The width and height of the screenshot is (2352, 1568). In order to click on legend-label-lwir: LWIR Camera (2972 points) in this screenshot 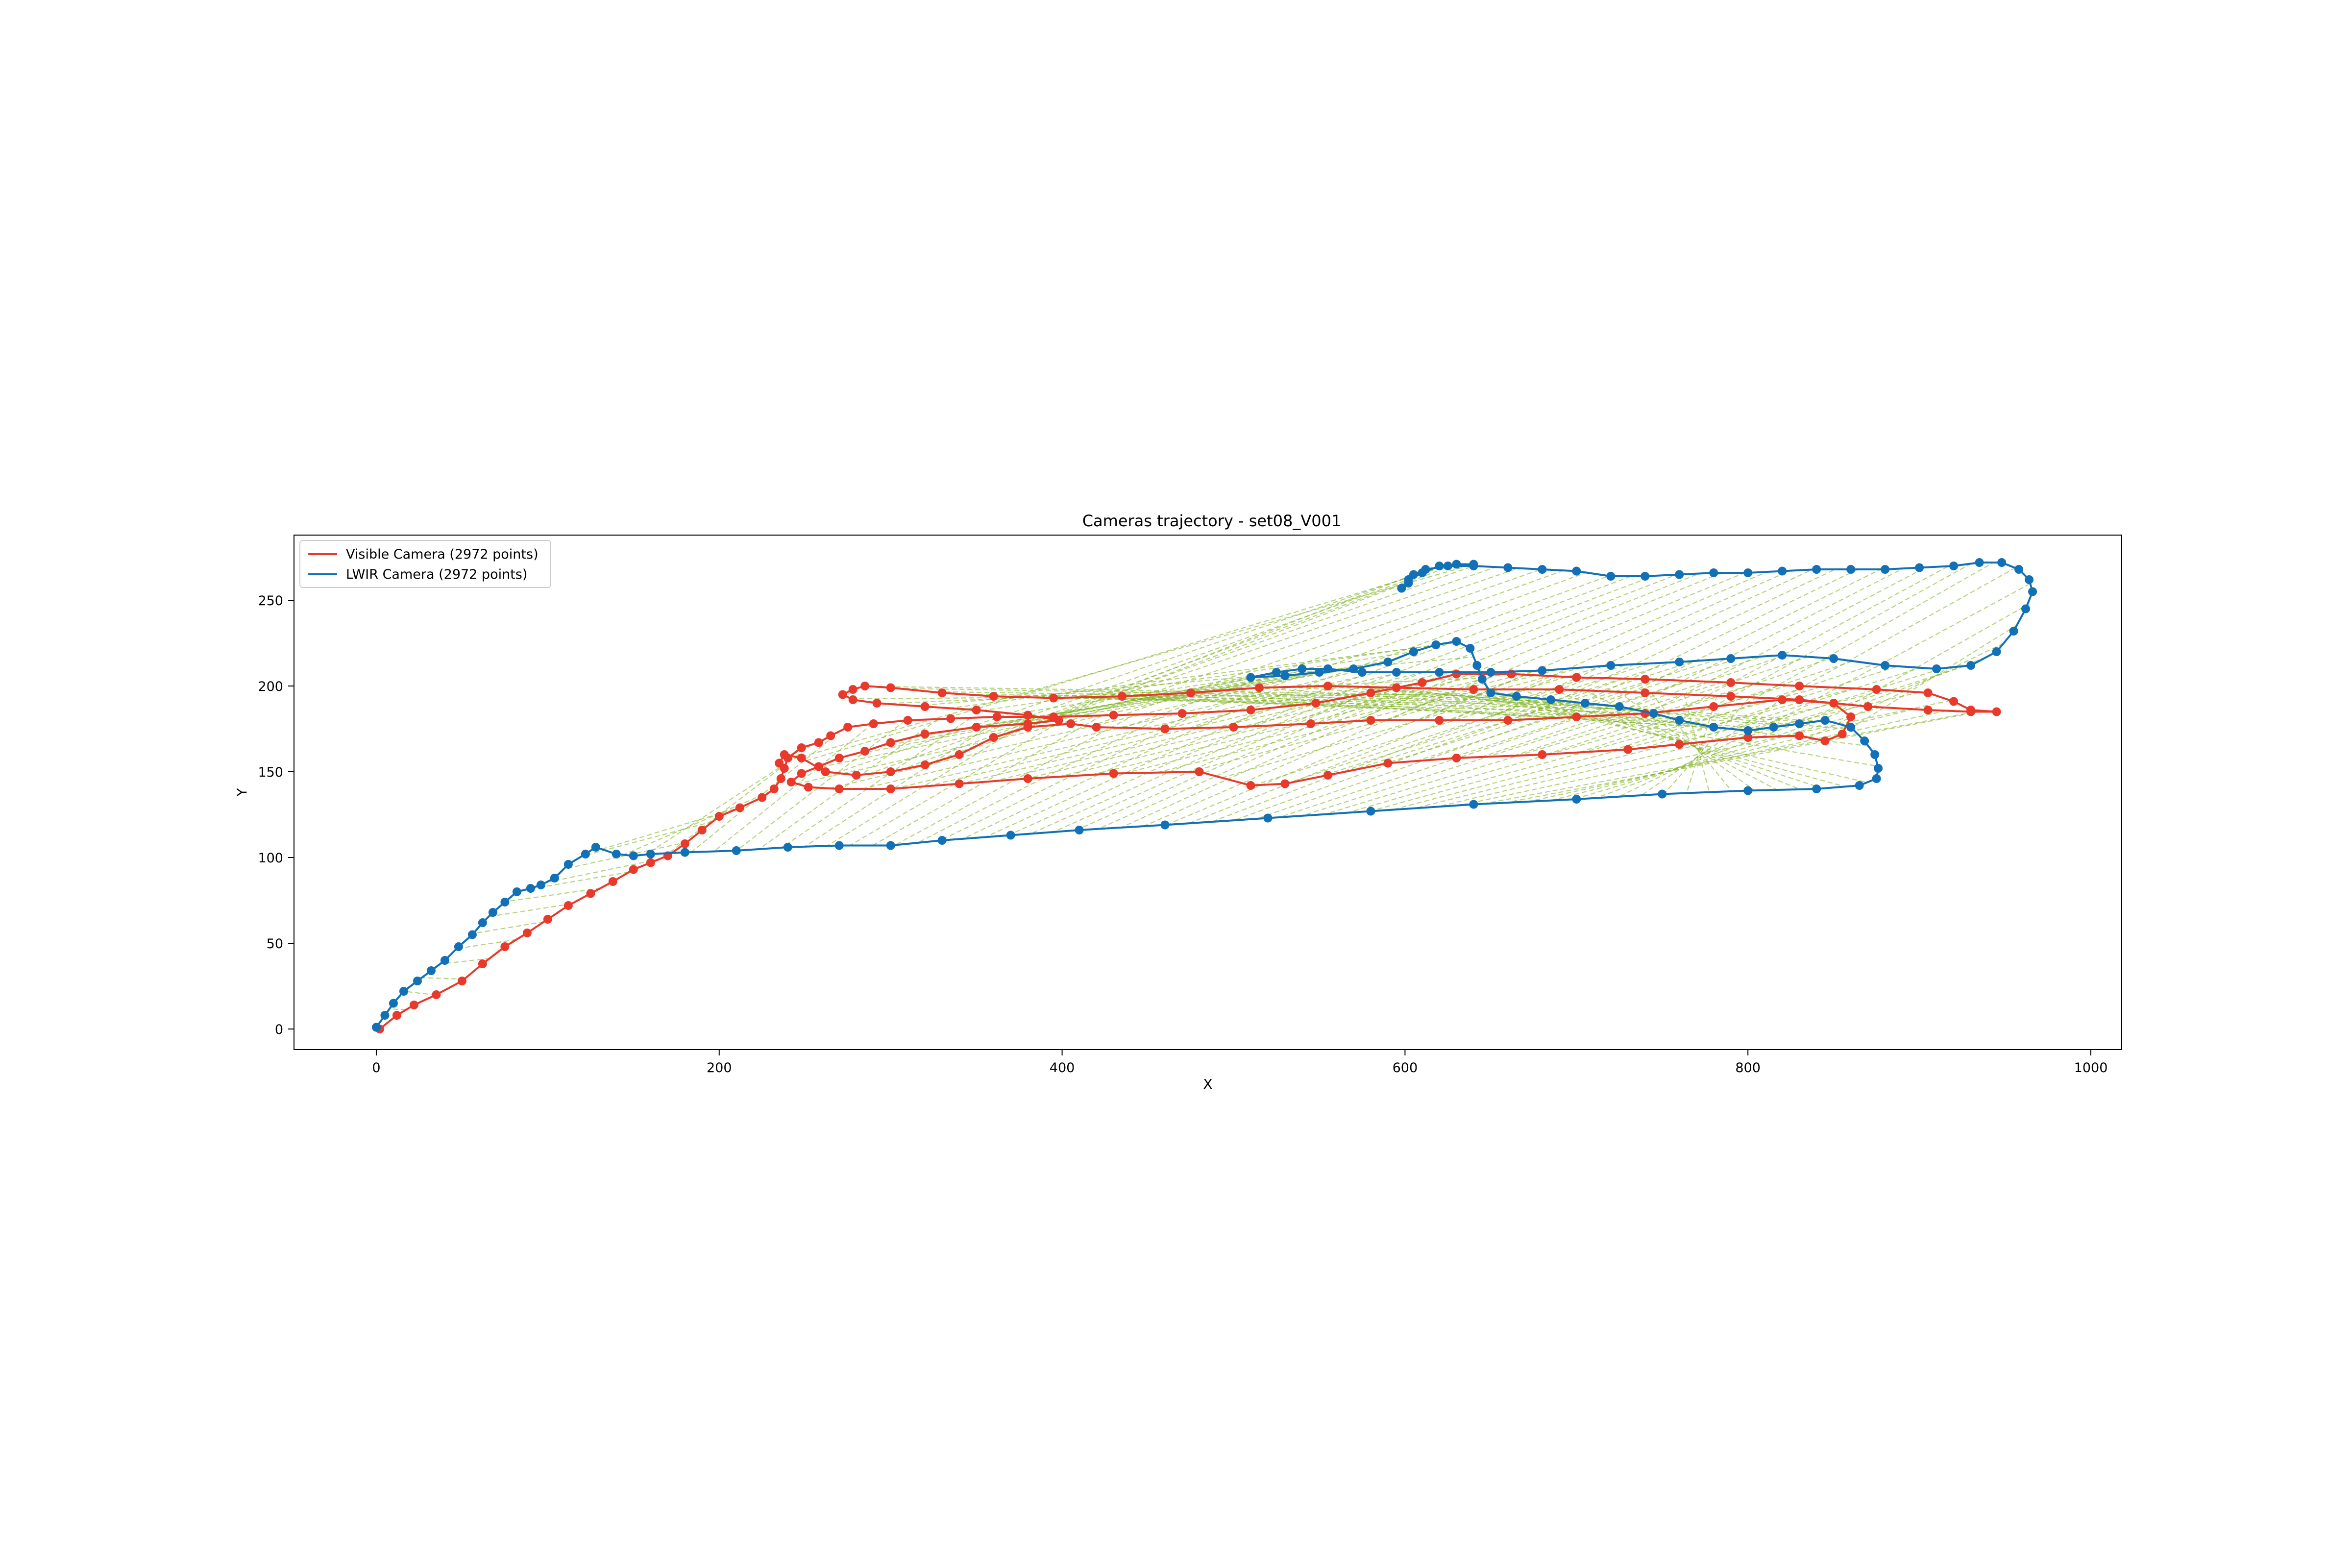, I will do `click(436, 574)`.